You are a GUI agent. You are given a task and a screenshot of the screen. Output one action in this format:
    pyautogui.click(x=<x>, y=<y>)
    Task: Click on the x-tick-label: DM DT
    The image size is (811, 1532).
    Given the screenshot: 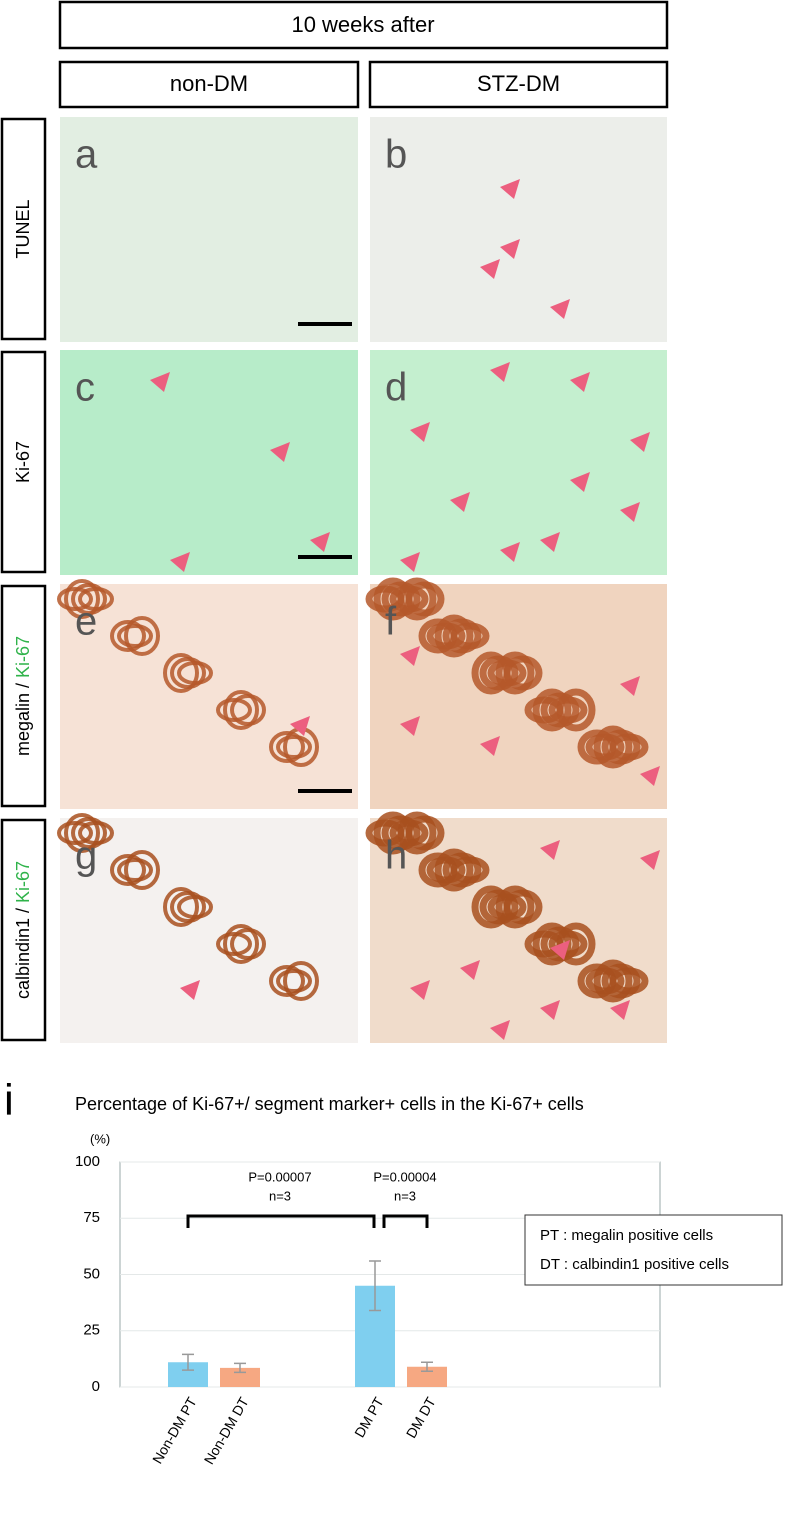 What is the action you would take?
    pyautogui.click(x=421, y=1417)
    